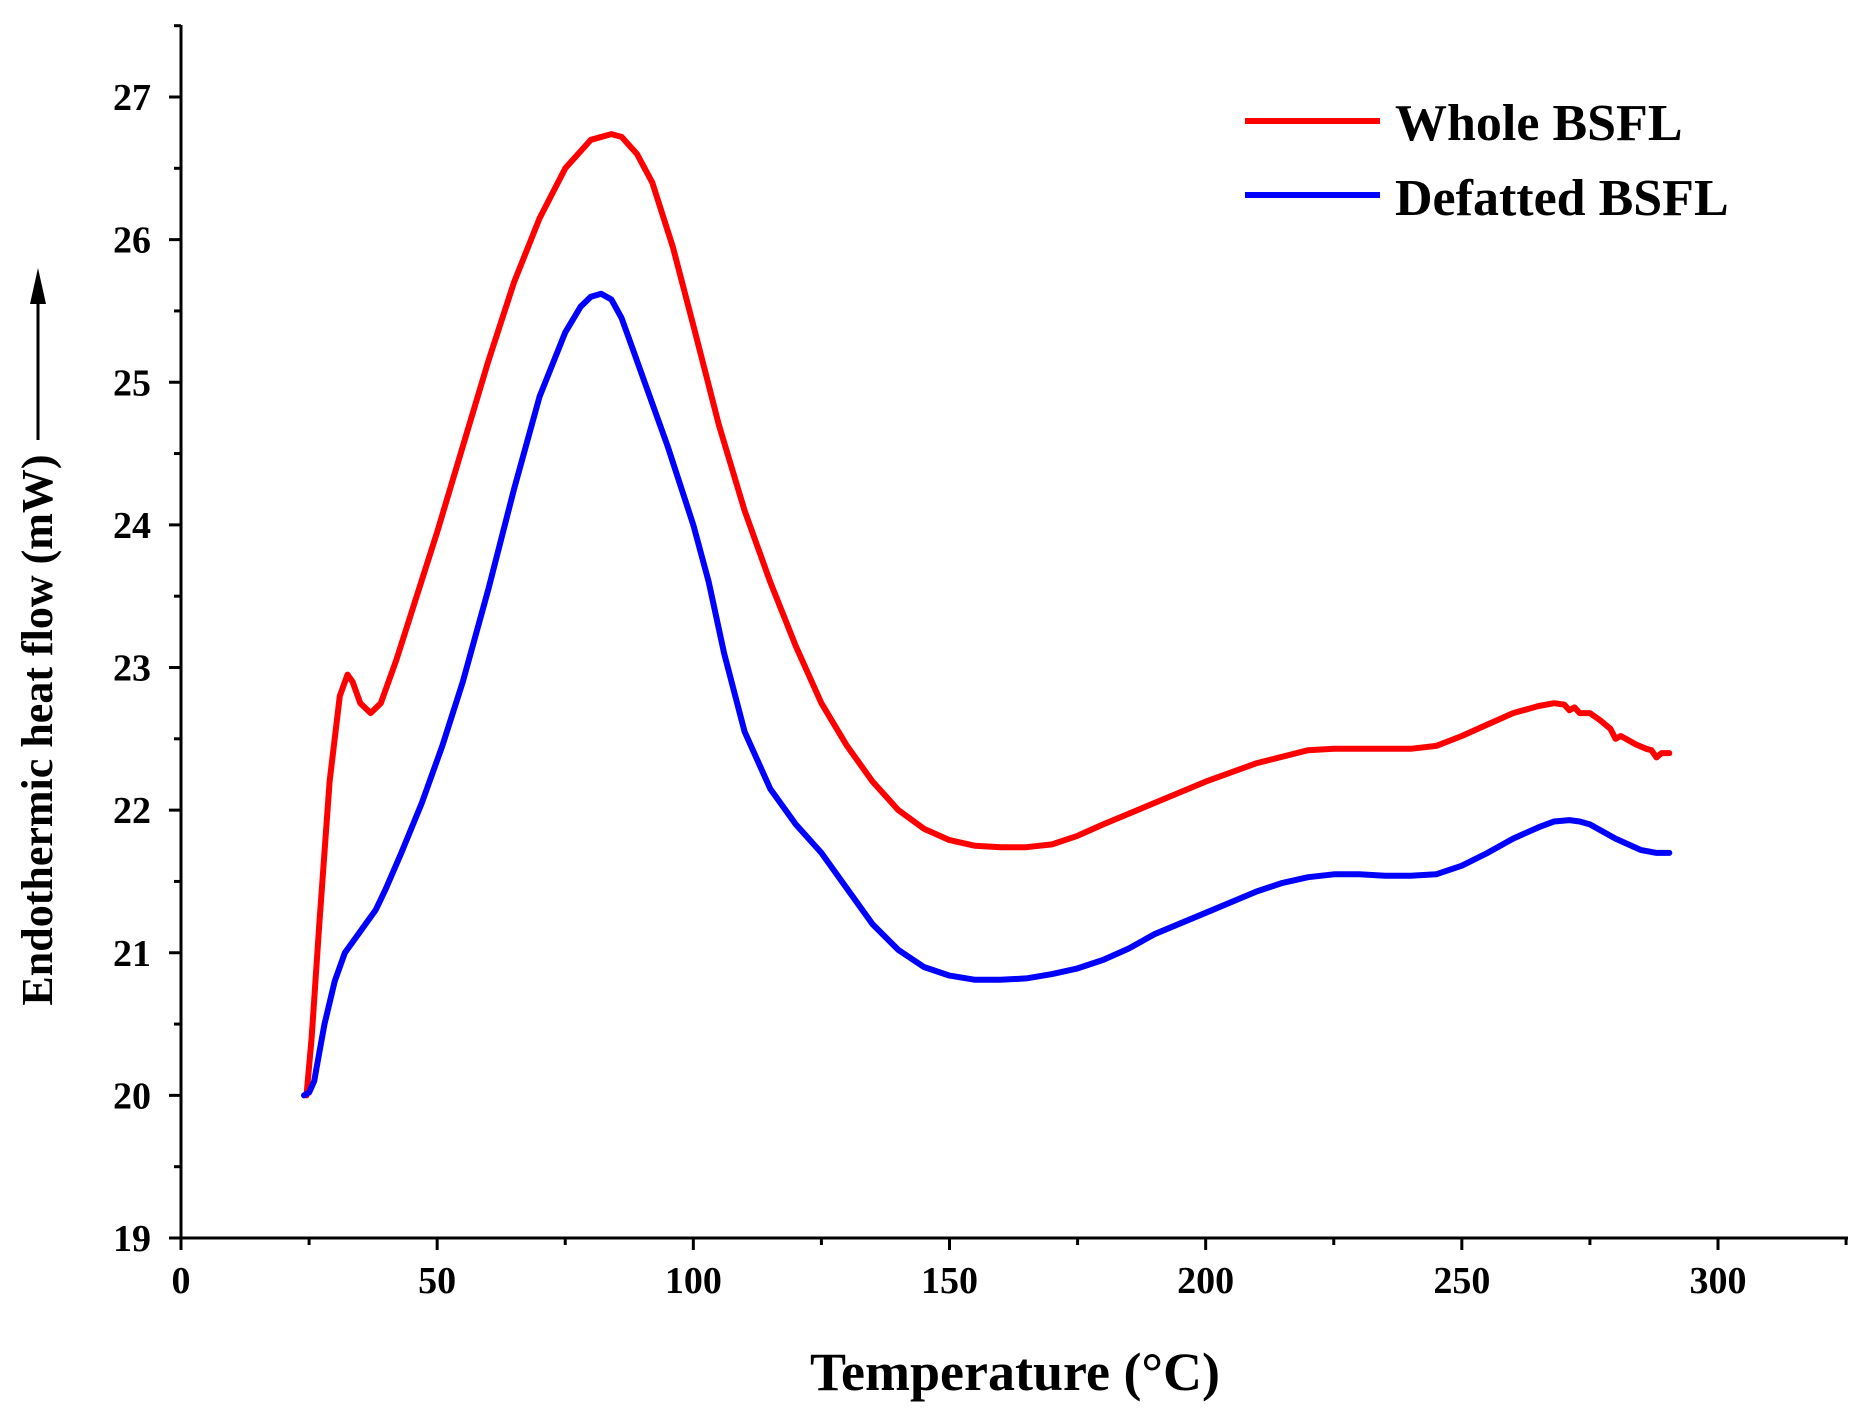 The image size is (1864, 1410). I want to click on y-ticks: 19 20 21 22 23 24 25 26 27, so click(147, 642).